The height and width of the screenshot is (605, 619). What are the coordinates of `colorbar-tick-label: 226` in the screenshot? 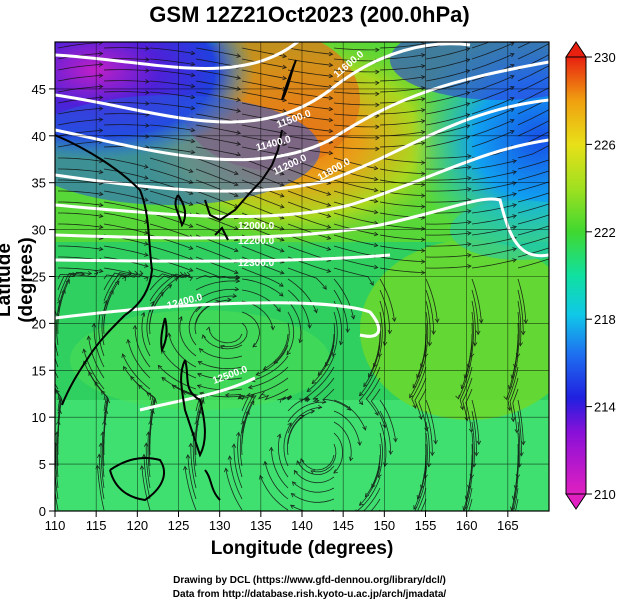 It's located at (605, 144).